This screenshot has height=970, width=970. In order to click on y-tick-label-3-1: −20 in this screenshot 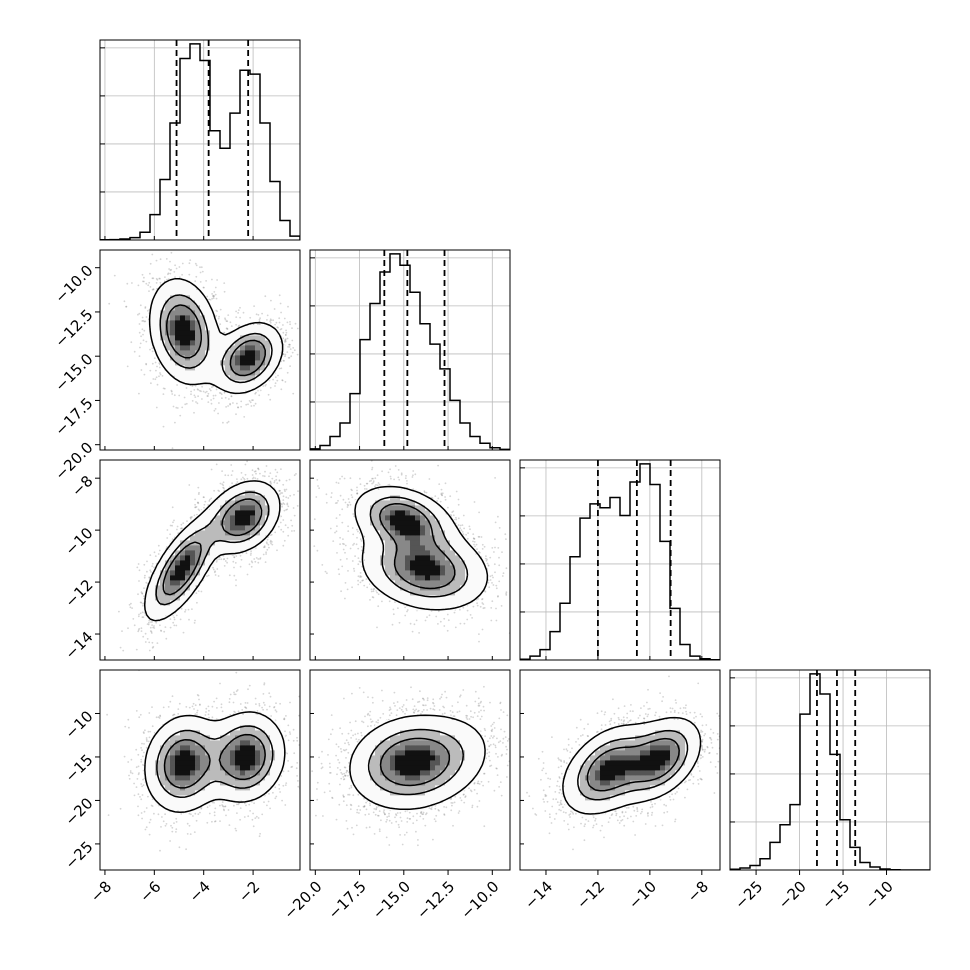, I will do `click(78, 811)`.